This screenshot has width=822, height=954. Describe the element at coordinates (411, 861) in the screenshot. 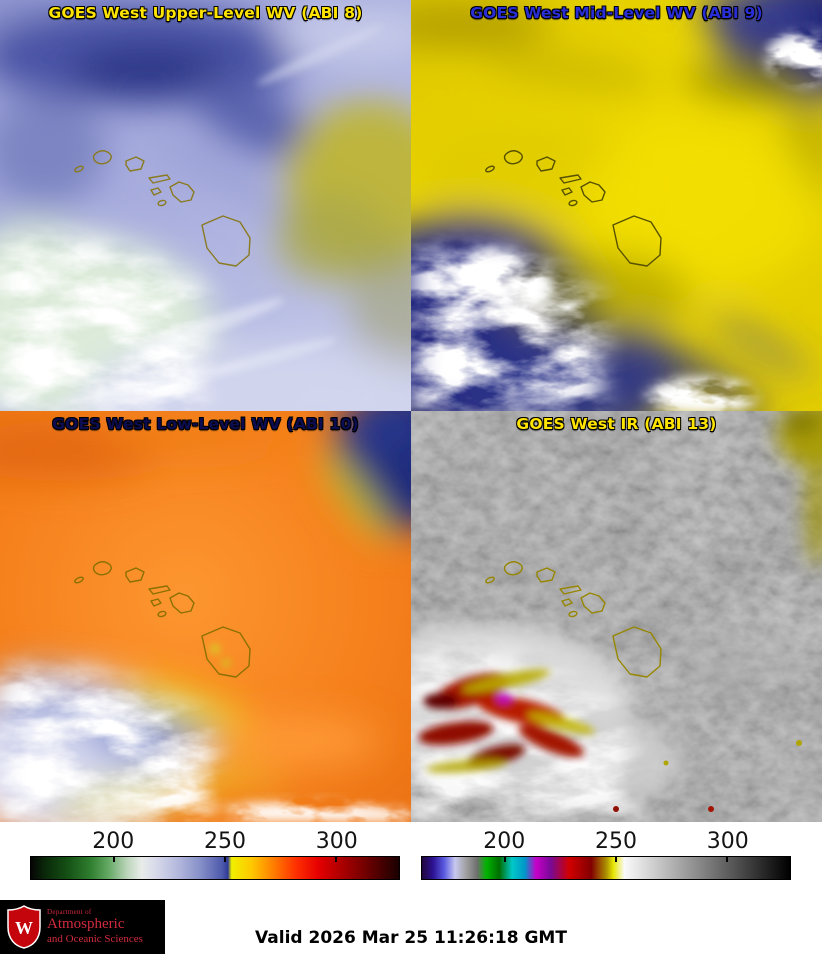

I see `colorbar-section: 200 250 300 200 250 300` at that location.